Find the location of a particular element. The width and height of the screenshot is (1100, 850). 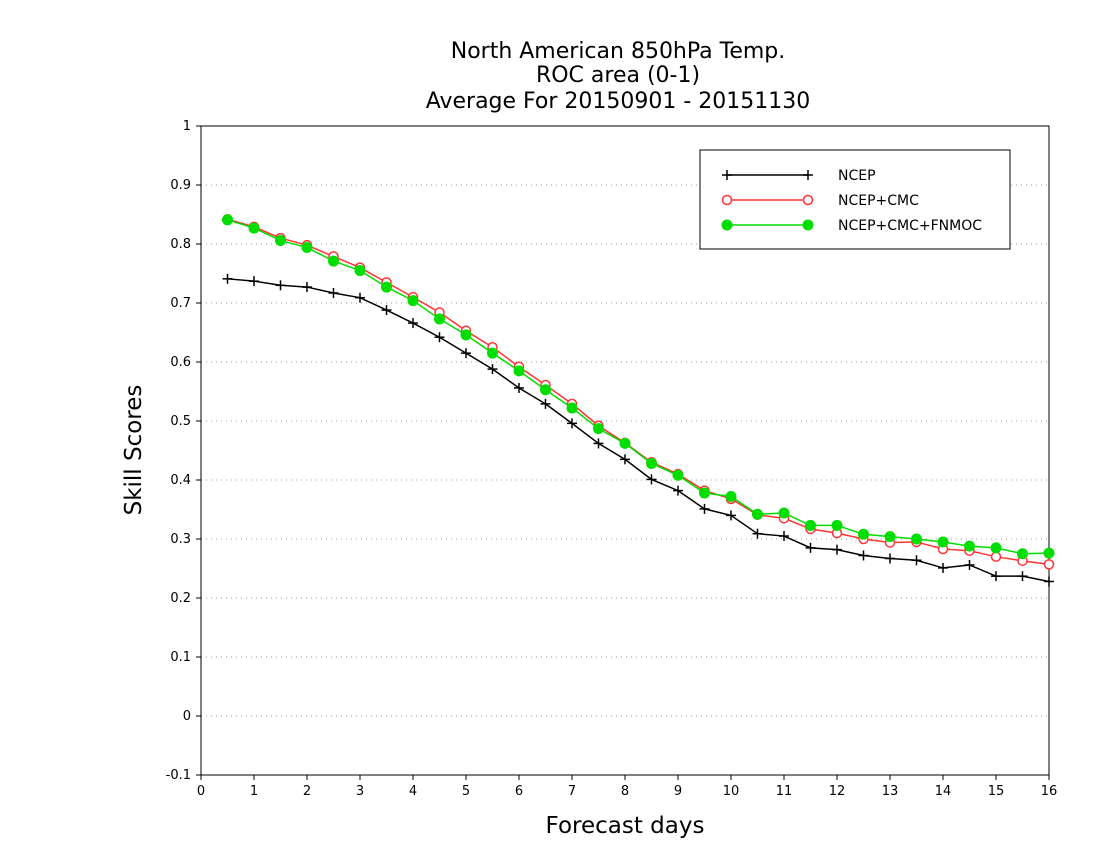

legend: NCEP NCEP+CMC NCEP+CMC+FNMOC is located at coordinates (855, 199).